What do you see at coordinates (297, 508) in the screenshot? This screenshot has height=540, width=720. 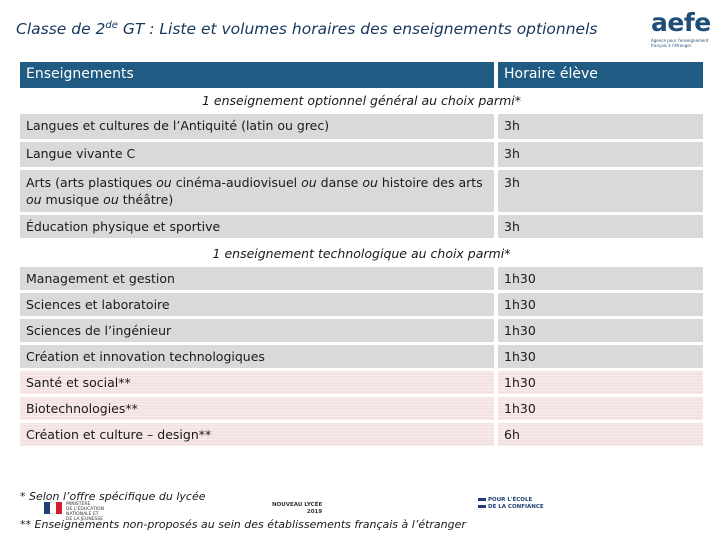 I see `nouveau-lycee-logo: NOUVEAU LYCÉE 2019` at bounding box center [297, 508].